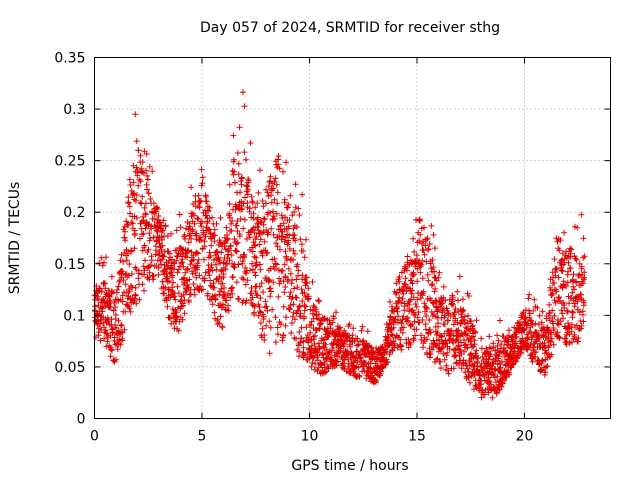 The height and width of the screenshot is (480, 640). Describe the element at coordinates (310, 437) in the screenshot. I see `x-tick-label: 10` at that location.